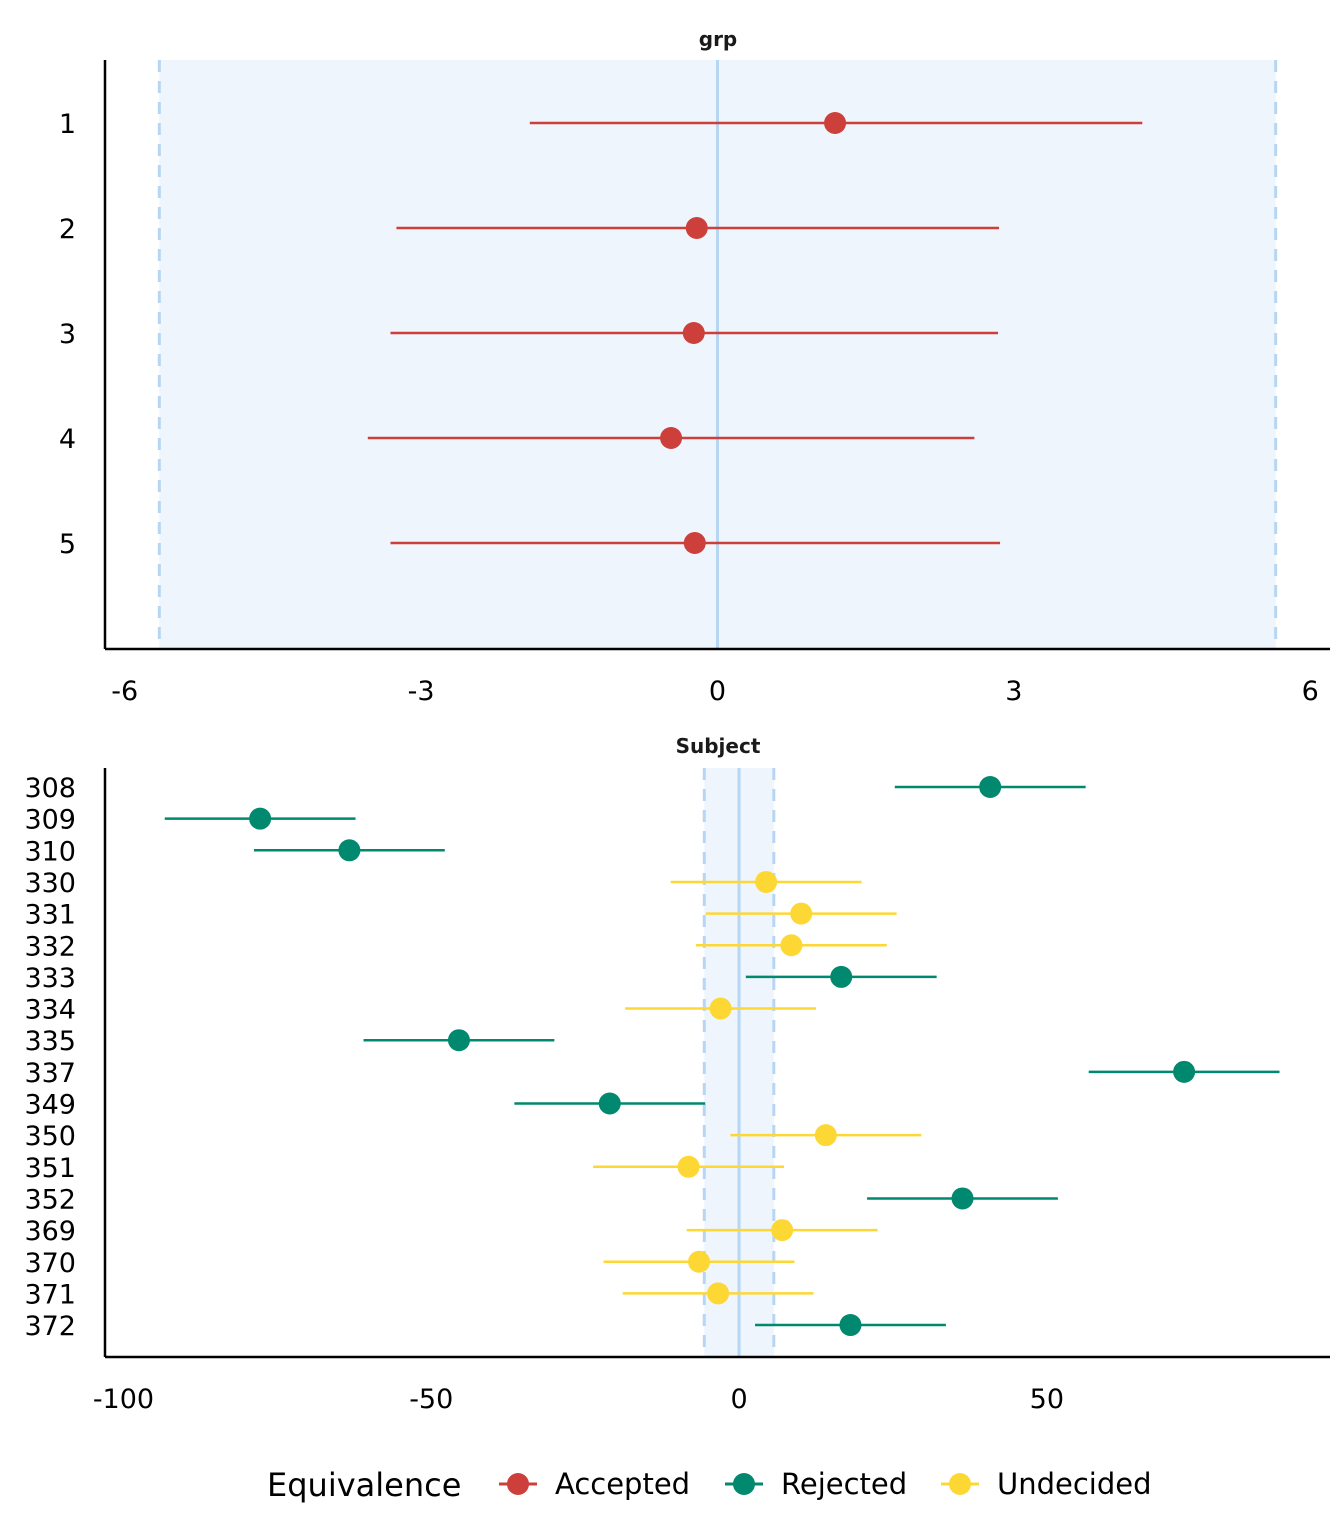 The height and width of the screenshot is (1536, 1344). Describe the element at coordinates (50, 1326) in the screenshot. I see `p1-y-tick-label: 372` at that location.